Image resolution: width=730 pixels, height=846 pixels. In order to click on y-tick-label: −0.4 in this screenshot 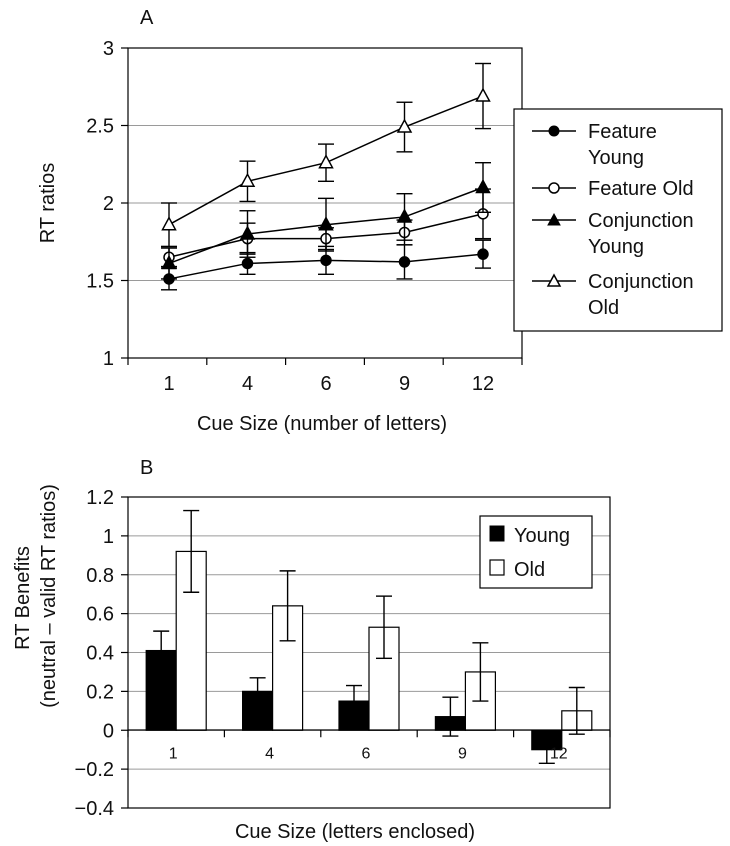, I will do `click(94, 809)`.